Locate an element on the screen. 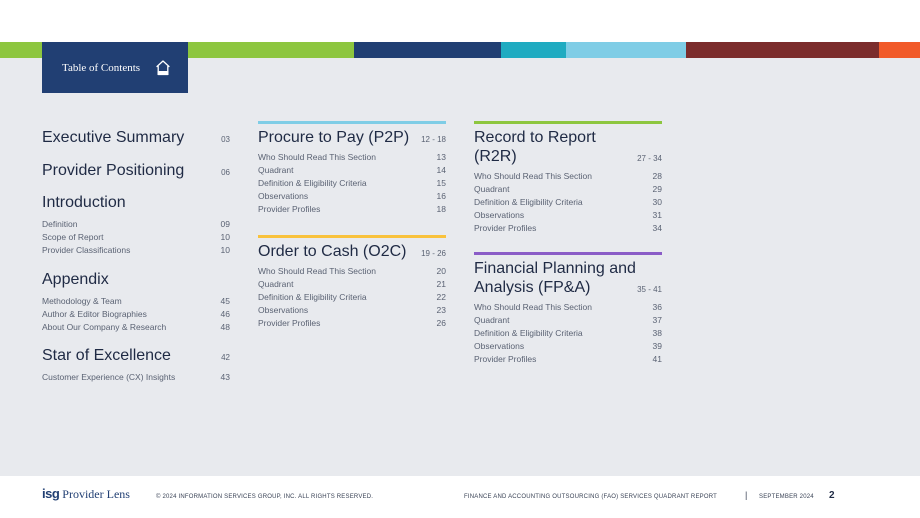  toc-item: Quadrant 37 is located at coordinates (568, 320).